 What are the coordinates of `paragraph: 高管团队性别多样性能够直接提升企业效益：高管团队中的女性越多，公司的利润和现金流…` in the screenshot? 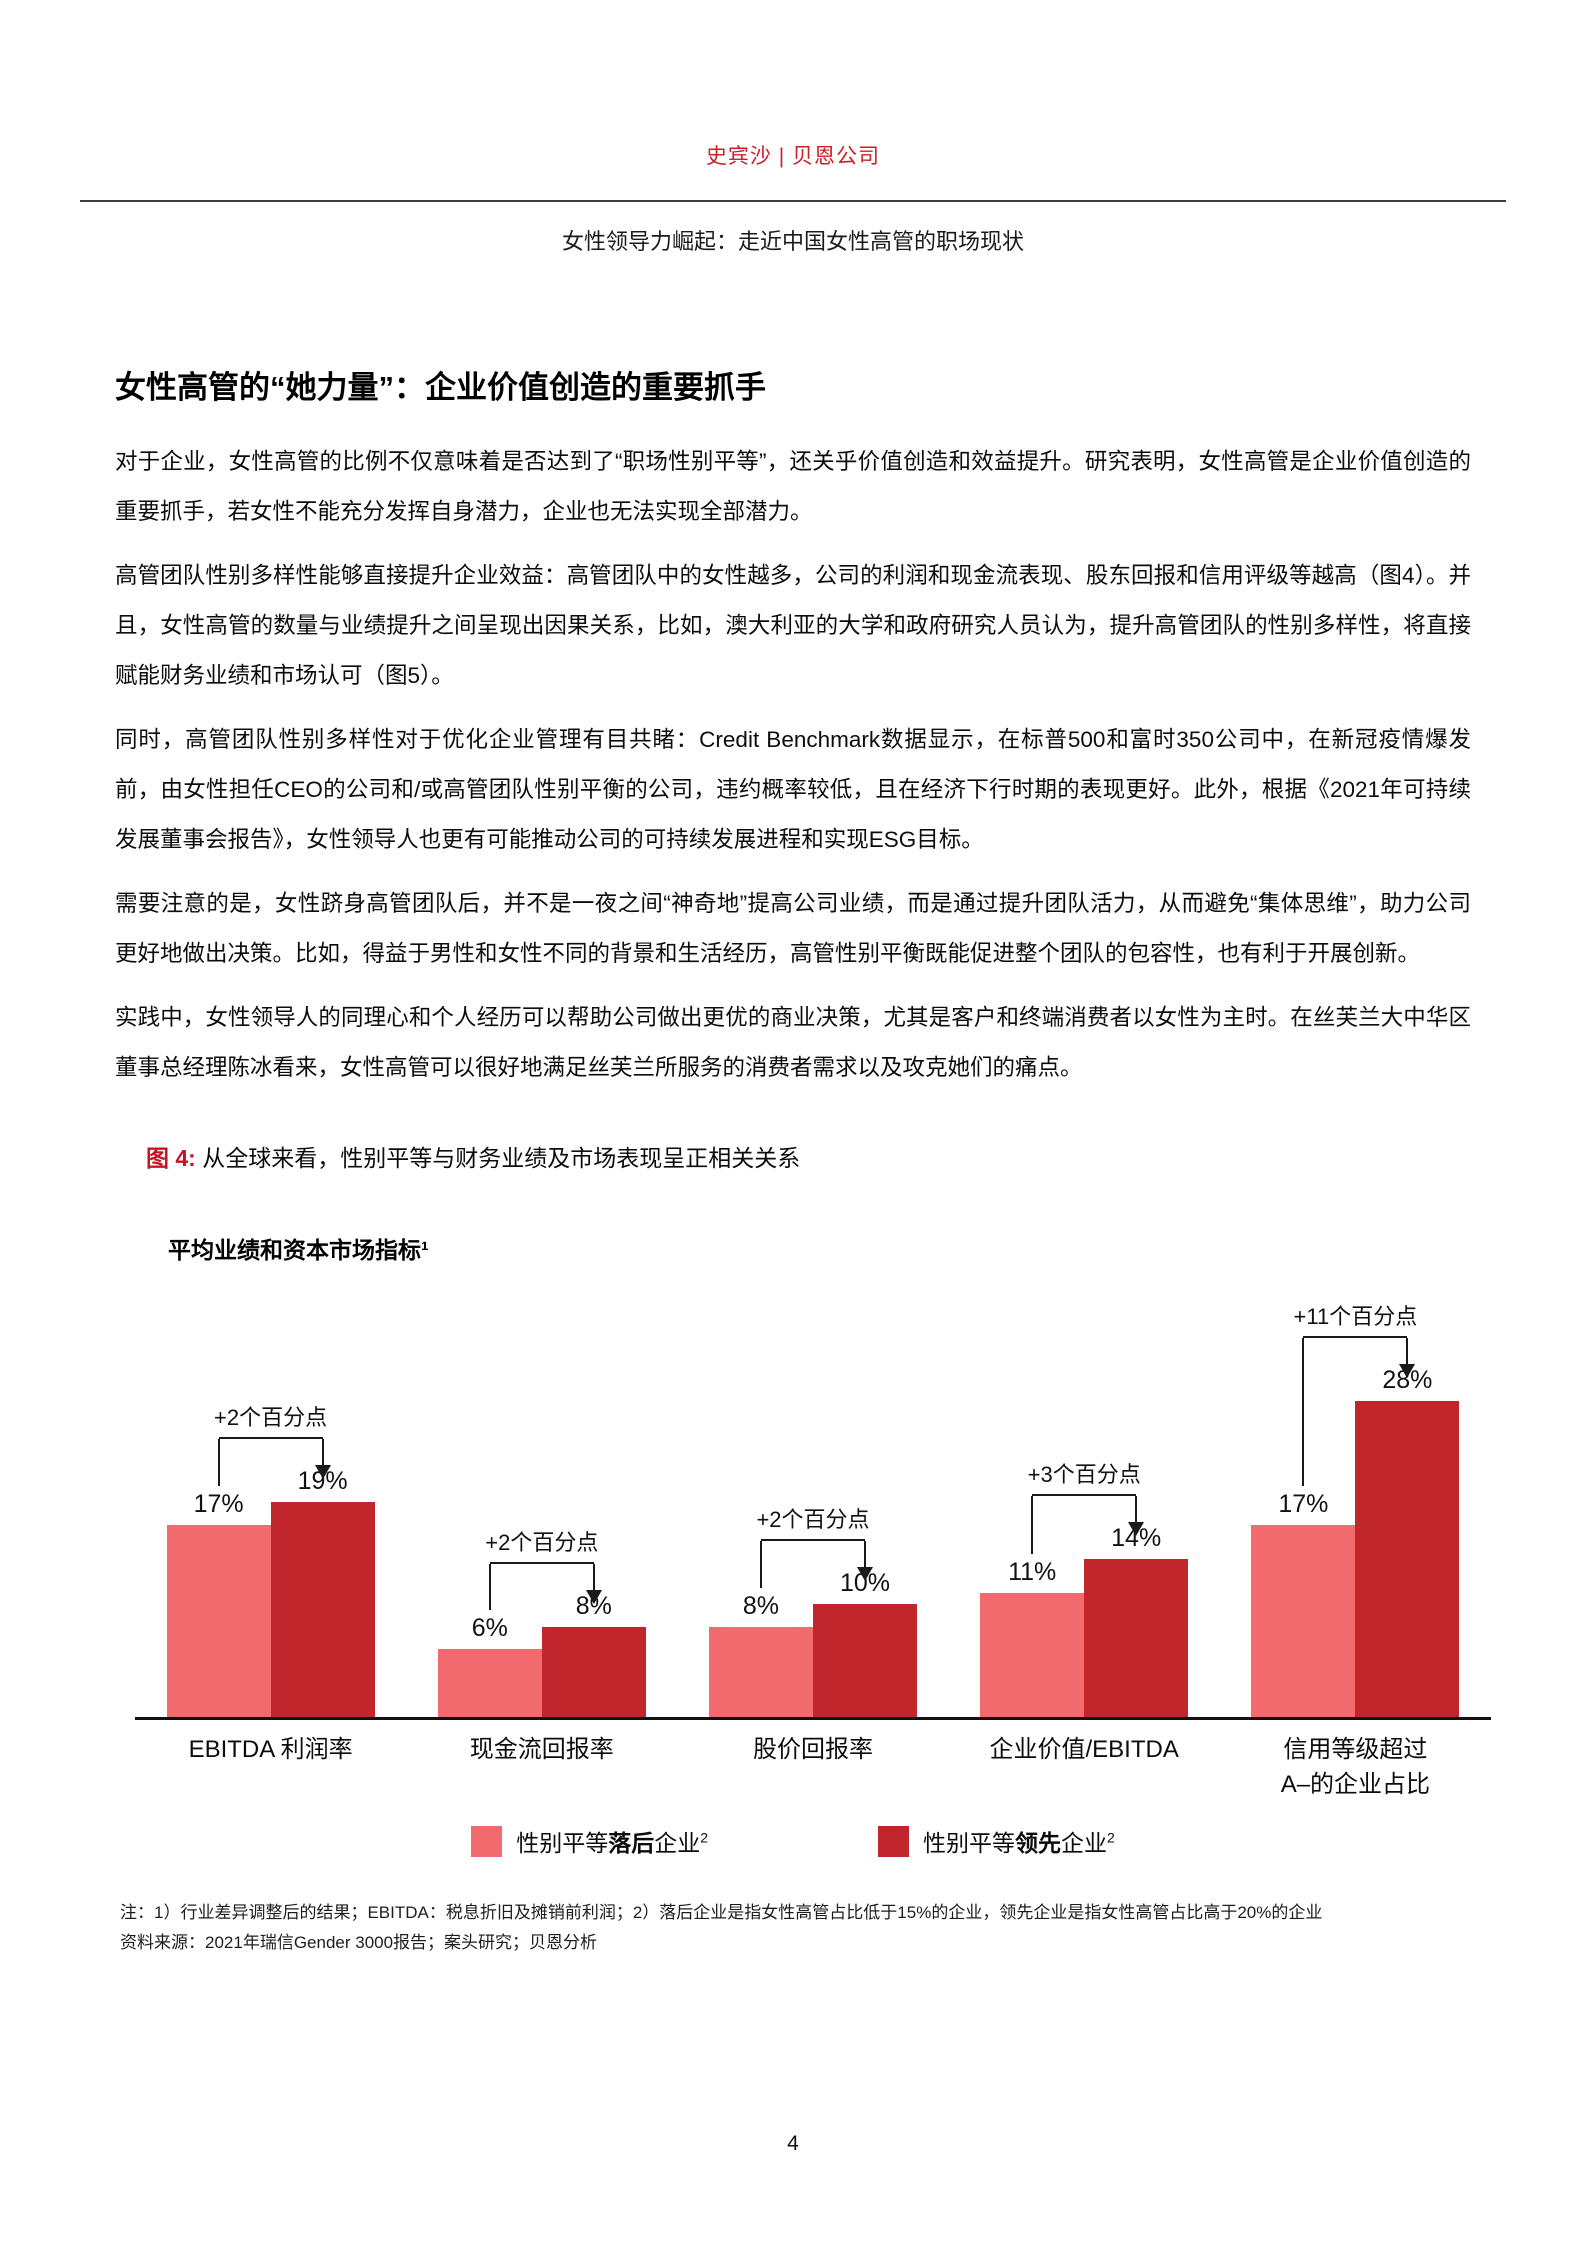 It's located at (793, 625).